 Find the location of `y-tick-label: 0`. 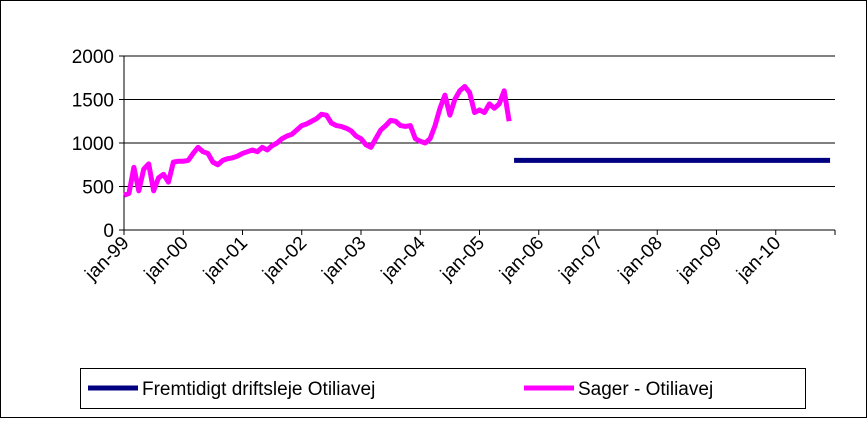

y-tick-label: 0 is located at coordinates (108, 231).